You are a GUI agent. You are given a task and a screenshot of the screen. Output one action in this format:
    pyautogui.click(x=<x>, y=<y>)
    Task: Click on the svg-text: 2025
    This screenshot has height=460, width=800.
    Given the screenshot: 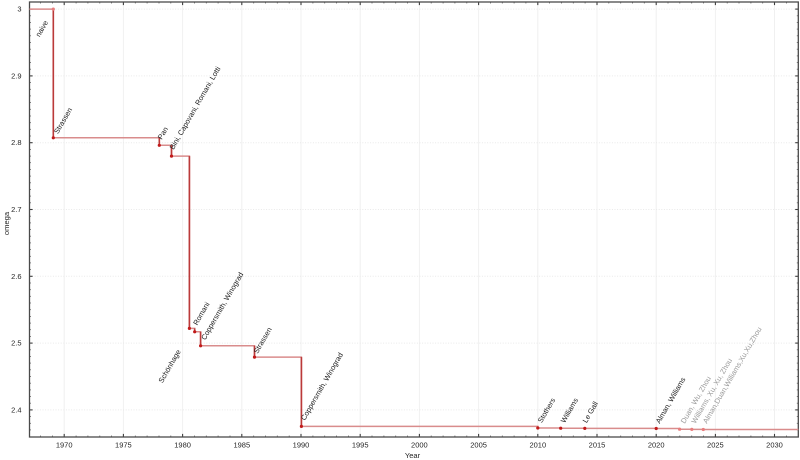 What is the action you would take?
    pyautogui.click(x=715, y=445)
    